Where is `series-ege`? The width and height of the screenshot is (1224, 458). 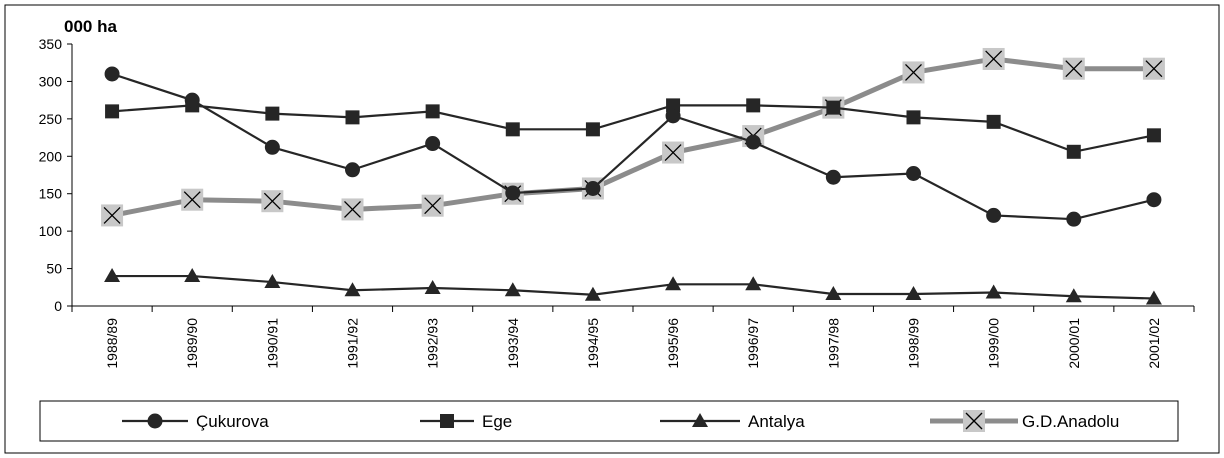 series-ege is located at coordinates (633, 128).